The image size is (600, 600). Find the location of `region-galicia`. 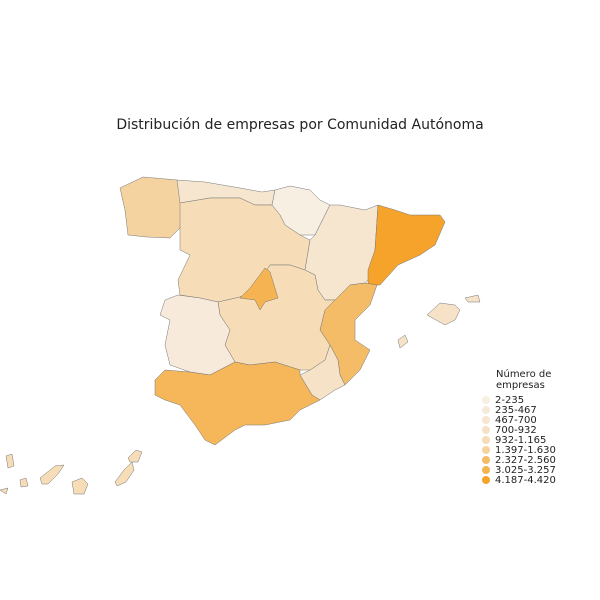

region-galicia is located at coordinates (151, 207).